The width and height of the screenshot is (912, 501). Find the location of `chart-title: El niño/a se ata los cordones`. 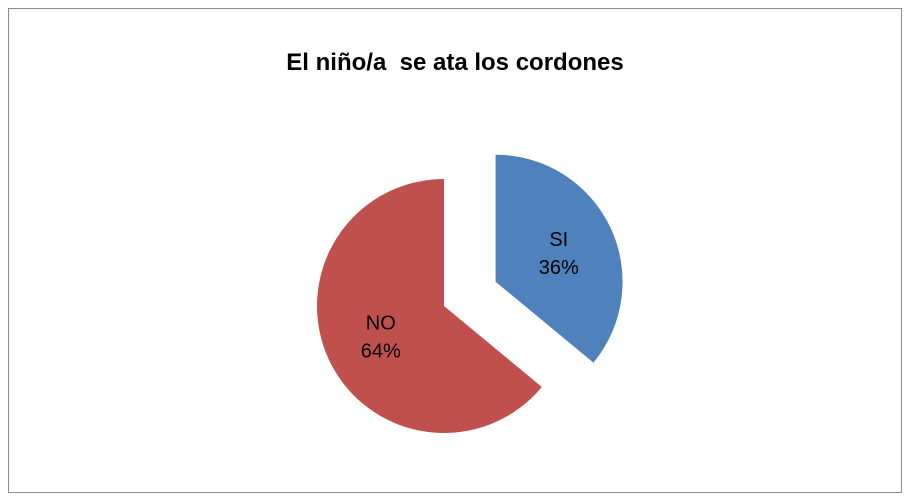

chart-title: El niño/a se ata los cordones is located at coordinates (455, 62).